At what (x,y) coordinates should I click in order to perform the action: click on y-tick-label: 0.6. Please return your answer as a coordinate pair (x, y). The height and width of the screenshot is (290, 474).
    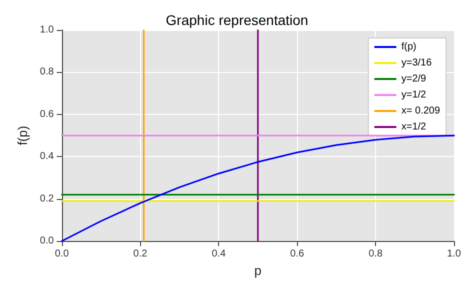
    Looking at the image, I should click on (47, 114).